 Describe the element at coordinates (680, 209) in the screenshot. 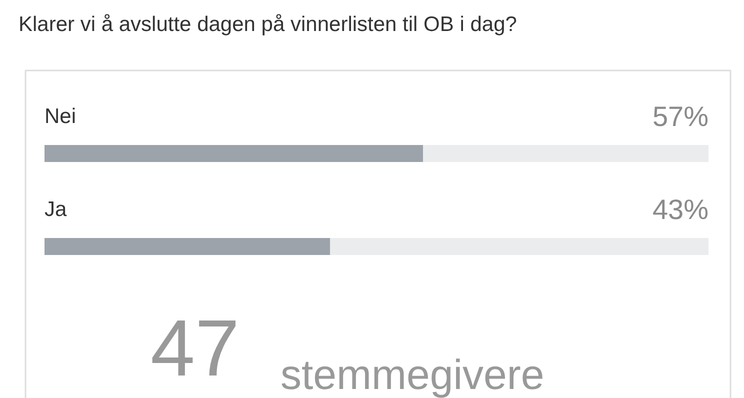

I see `data-label: 43%` at that location.